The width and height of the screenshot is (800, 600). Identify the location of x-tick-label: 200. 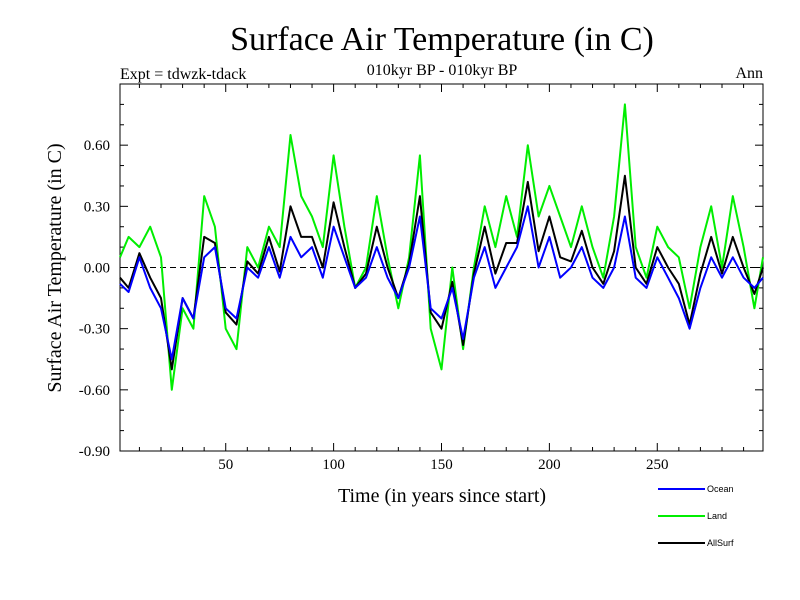
(549, 465).